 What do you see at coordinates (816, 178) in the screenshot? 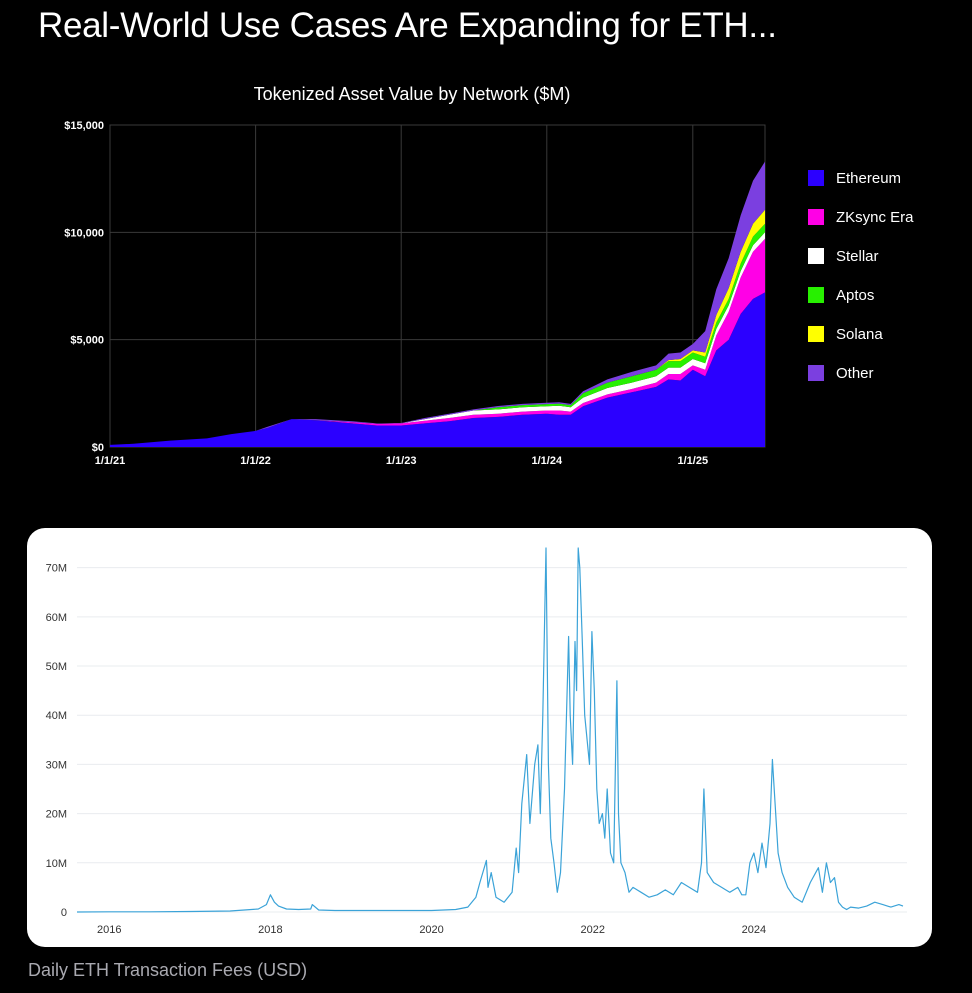
I see `legend-swatch-ethereum` at bounding box center [816, 178].